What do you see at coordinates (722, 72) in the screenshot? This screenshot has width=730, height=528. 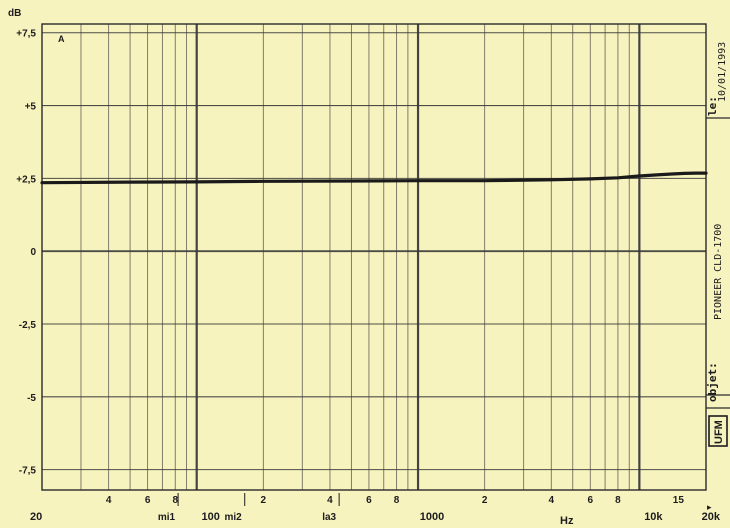 I see `date-value: 10/01/1993` at bounding box center [722, 72].